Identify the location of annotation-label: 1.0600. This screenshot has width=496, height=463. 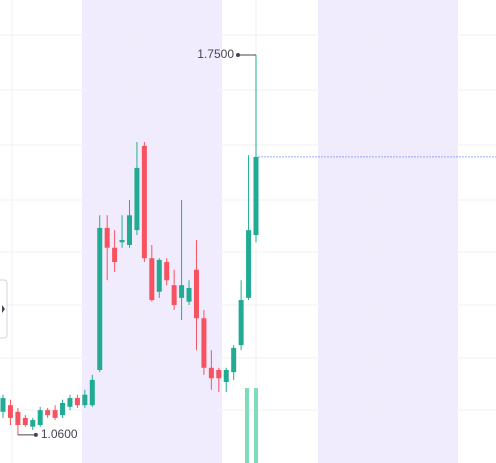
(59, 434).